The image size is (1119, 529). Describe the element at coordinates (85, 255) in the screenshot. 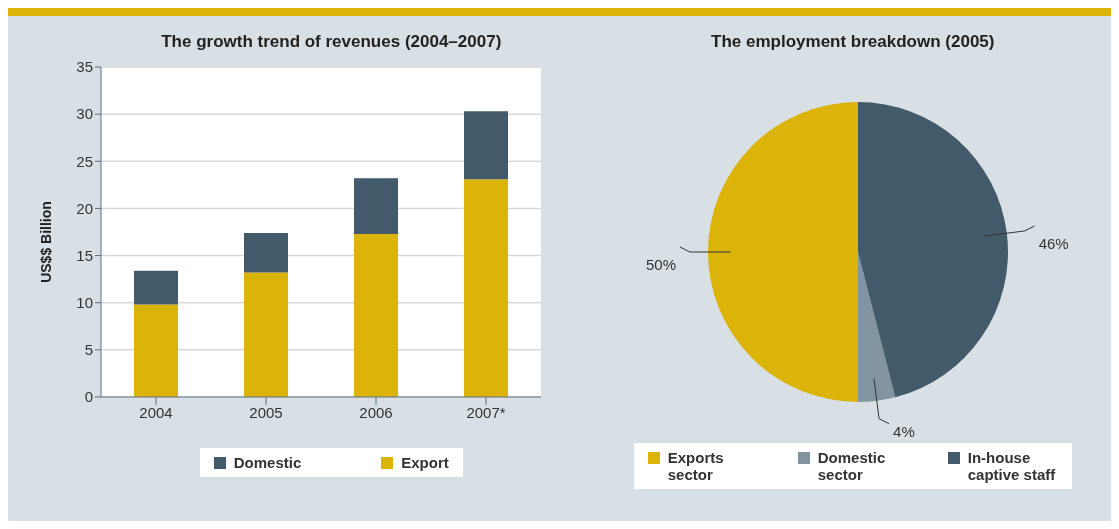

I see `y-tick-label: 15` at that location.